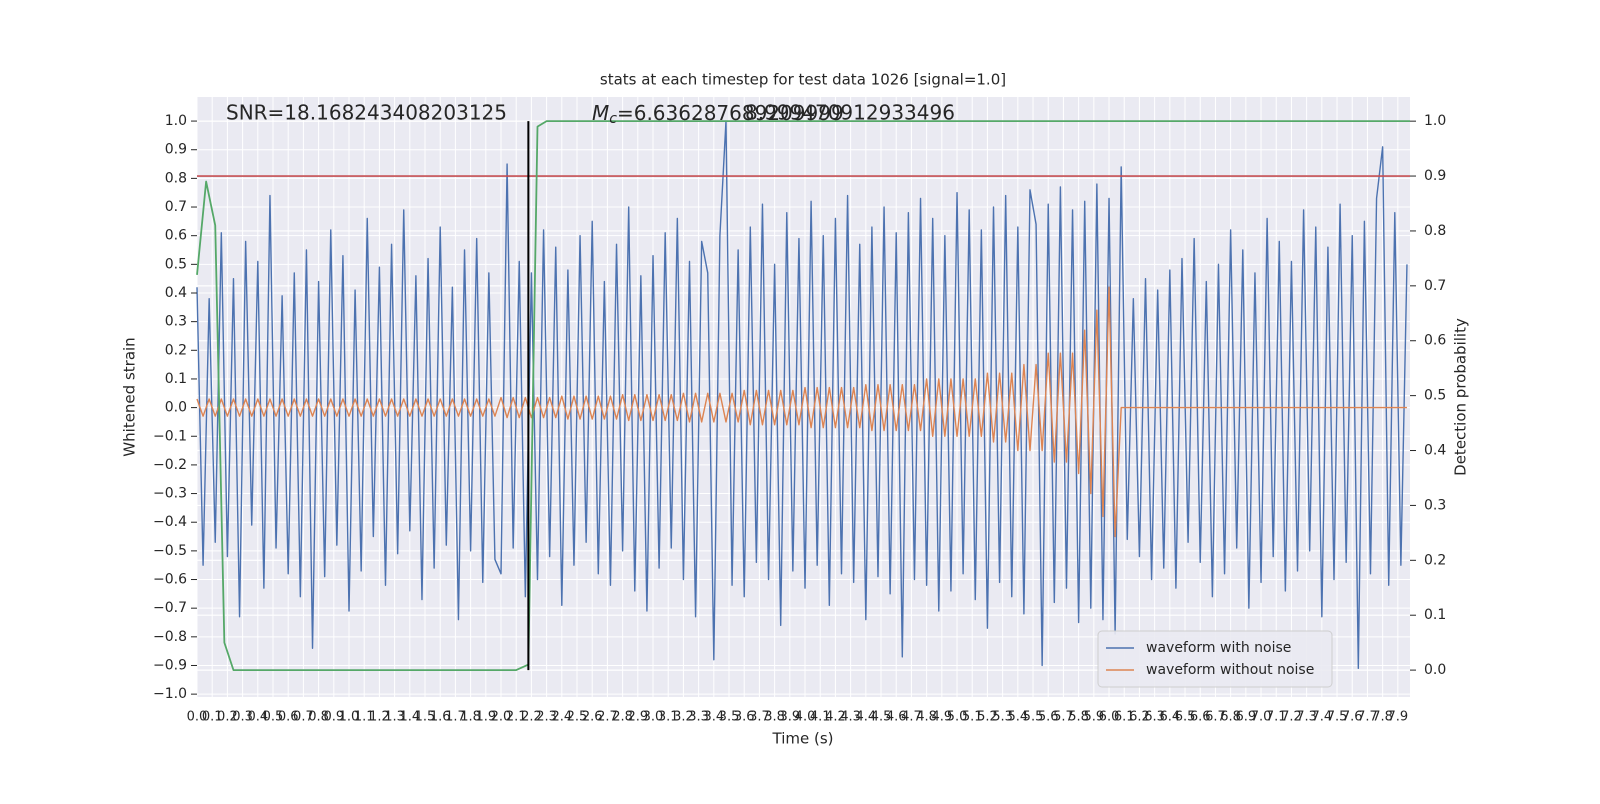  Describe the element at coordinates (1352, 717) in the screenshot. I see `x-tick-label: 7.6` at that location.